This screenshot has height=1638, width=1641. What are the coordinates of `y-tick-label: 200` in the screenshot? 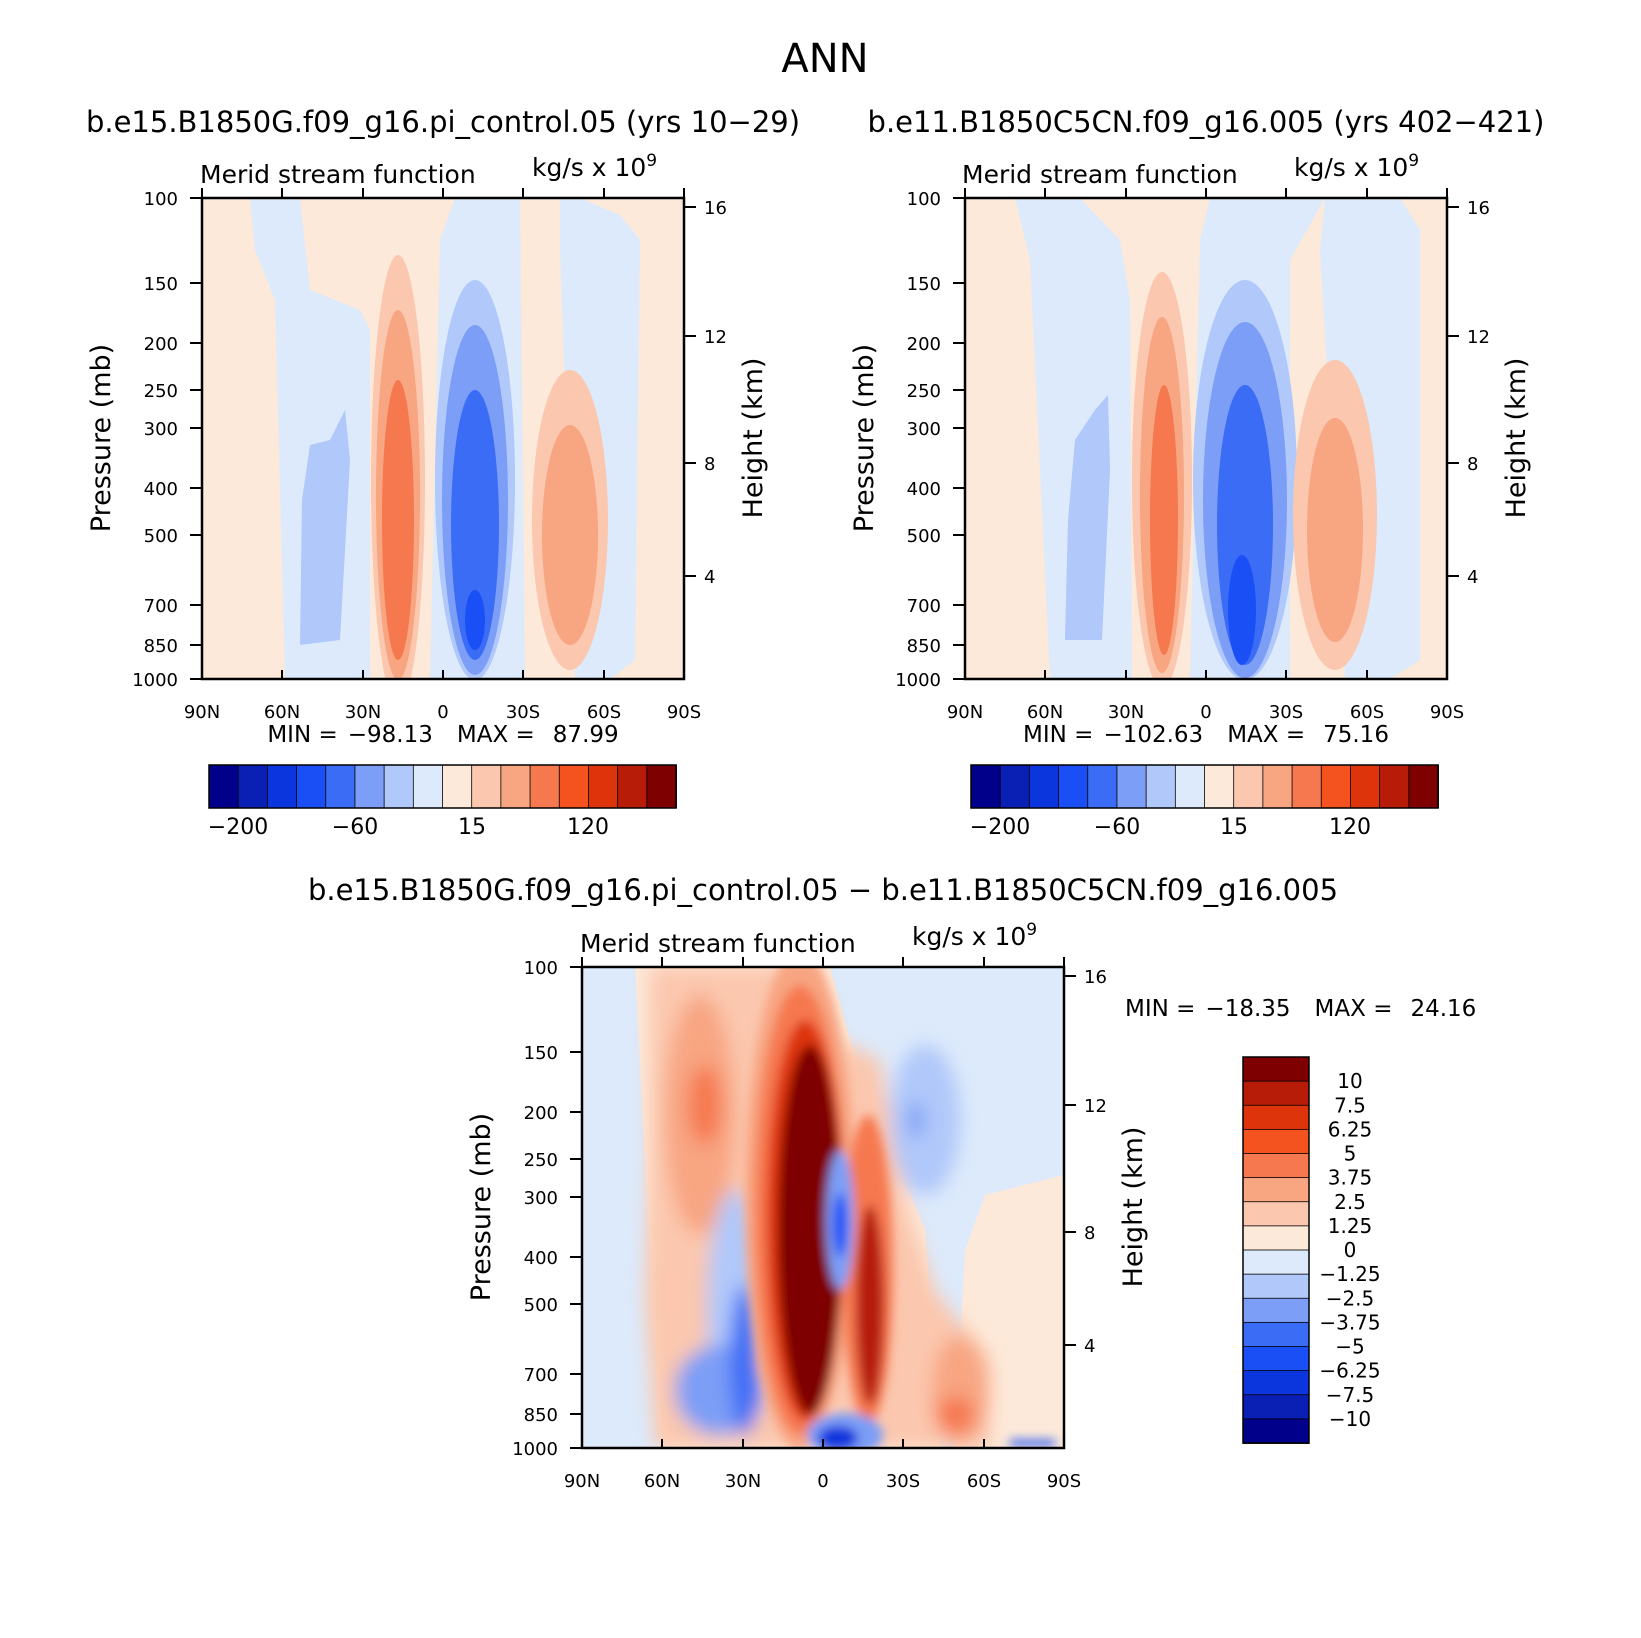 It's located at (161, 344).